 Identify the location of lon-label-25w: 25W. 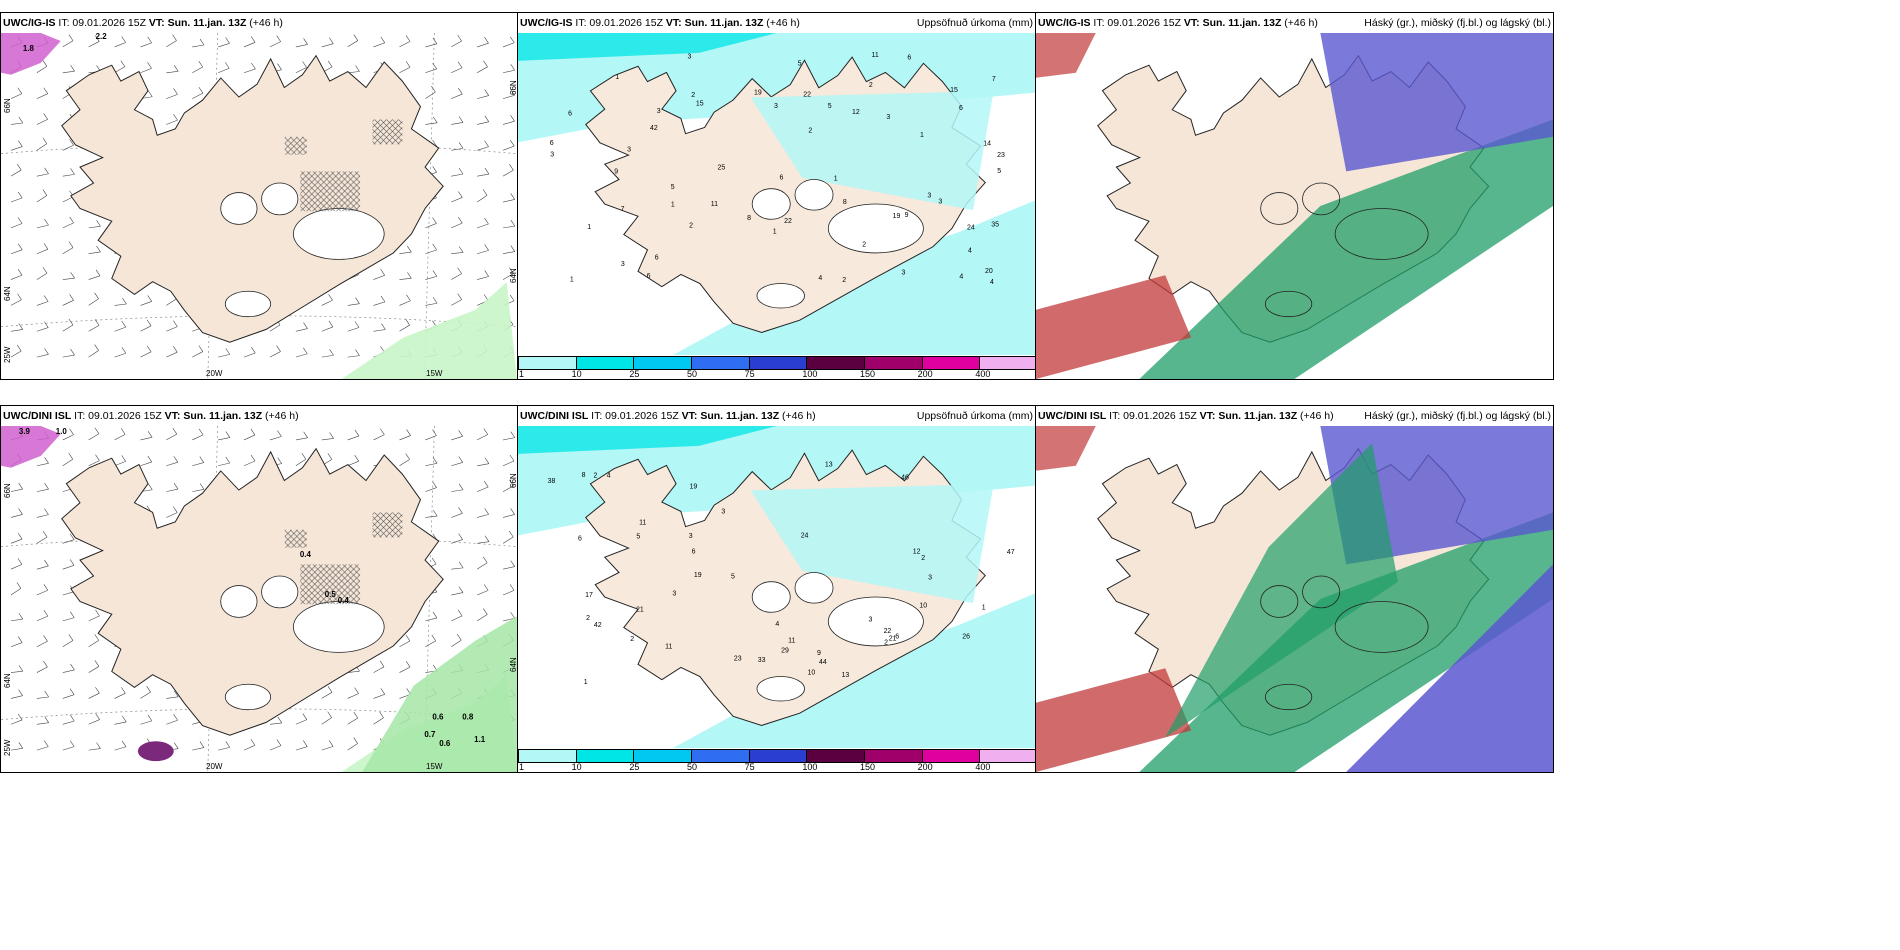
(7, 354).